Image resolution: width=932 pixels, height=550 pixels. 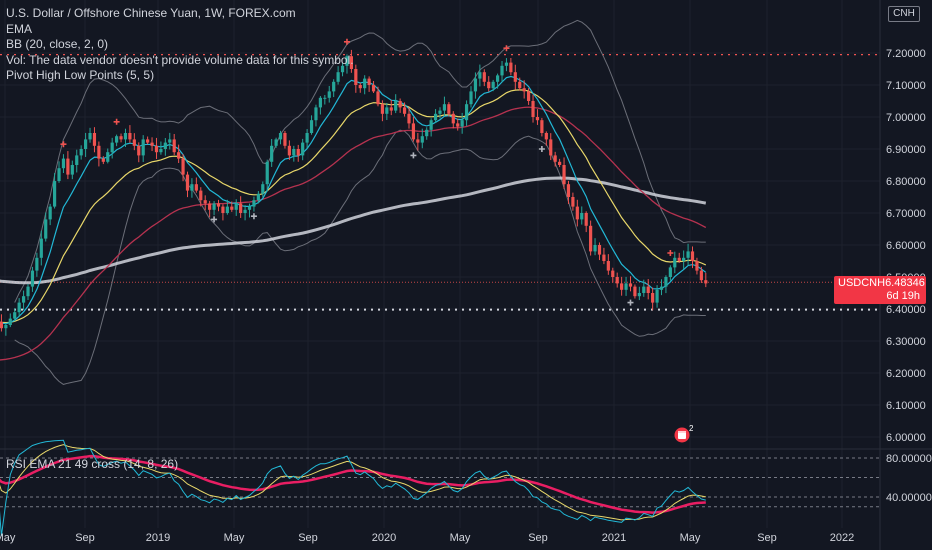 What do you see at coordinates (862, 283) in the screenshot?
I see `current-symbol: USDCNH` at bounding box center [862, 283].